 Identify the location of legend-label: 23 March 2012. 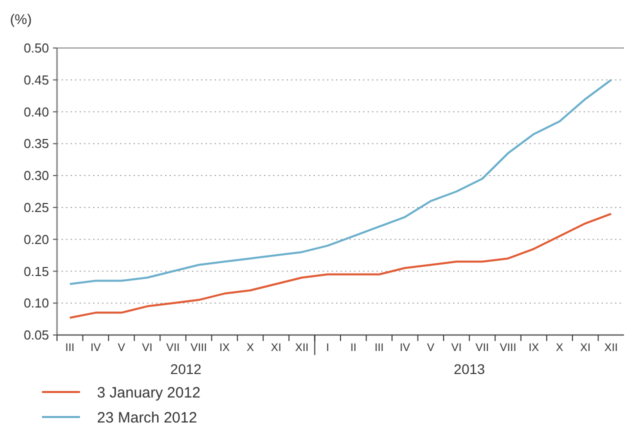
(147, 417).